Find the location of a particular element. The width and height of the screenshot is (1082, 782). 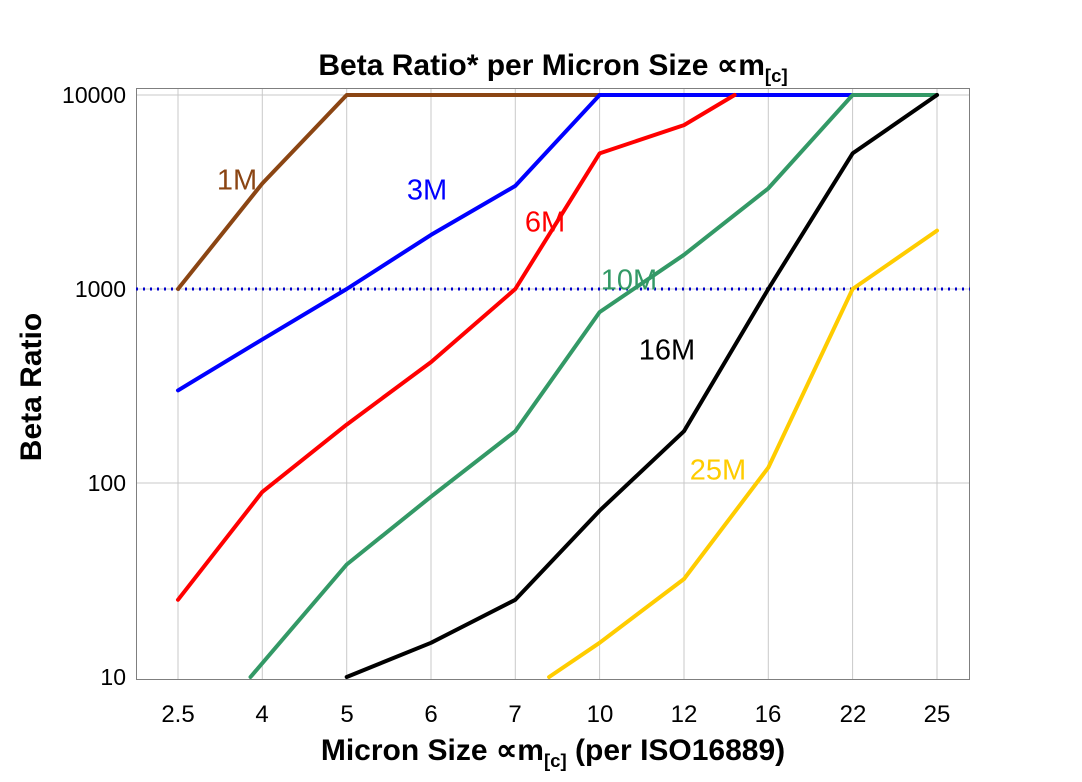

chart-title: Beta Ratio* per Micron Size ∝m[c] is located at coordinates (553, 67).